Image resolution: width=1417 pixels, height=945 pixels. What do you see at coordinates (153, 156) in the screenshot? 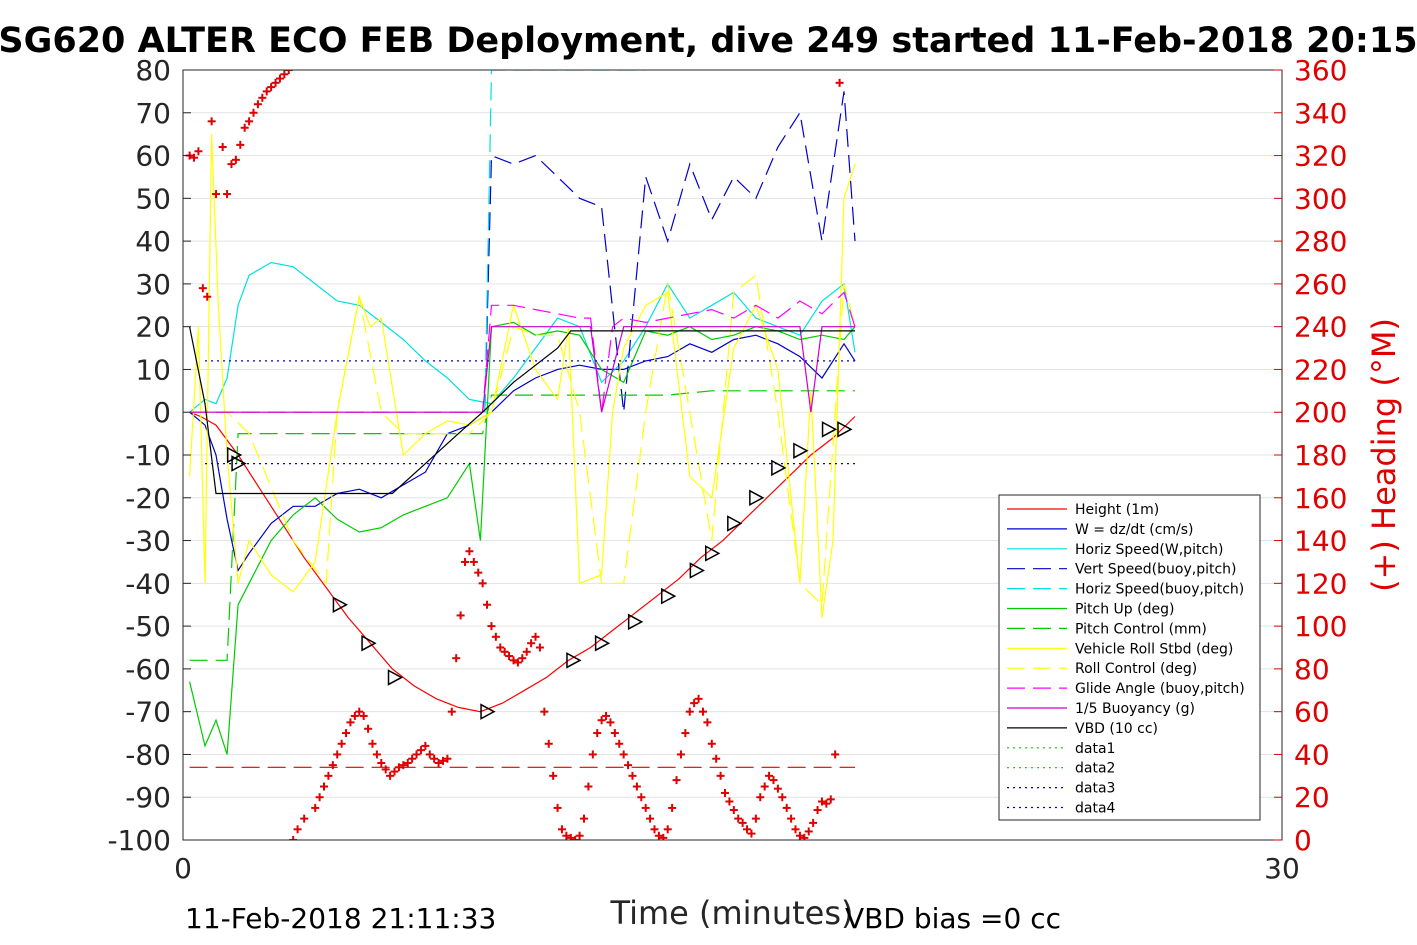
I see `left-tick-label: 60` at bounding box center [153, 156].